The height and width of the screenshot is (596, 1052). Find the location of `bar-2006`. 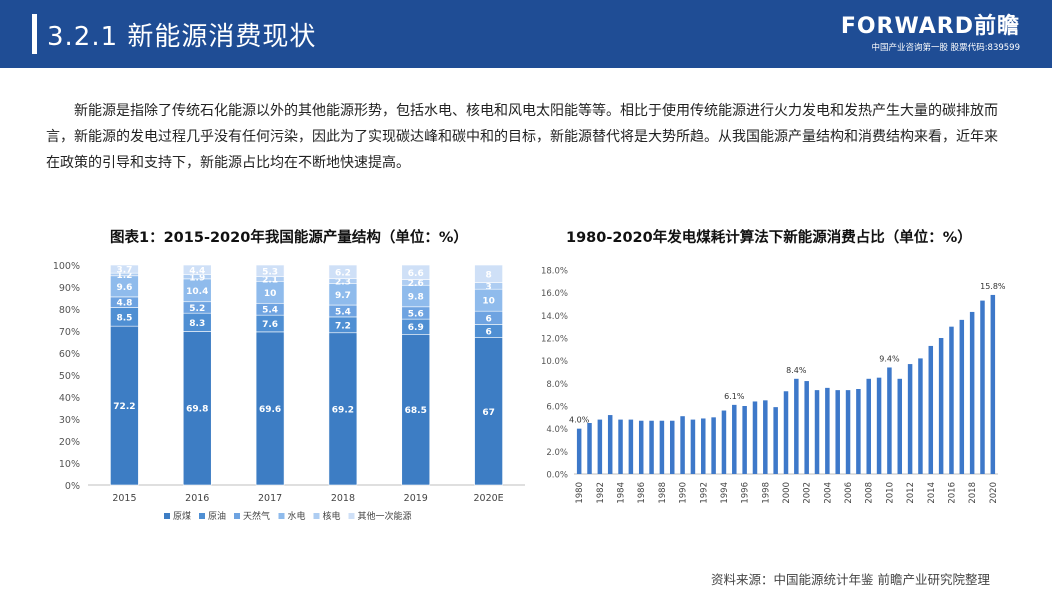

bar-2006 is located at coordinates (848, 432).